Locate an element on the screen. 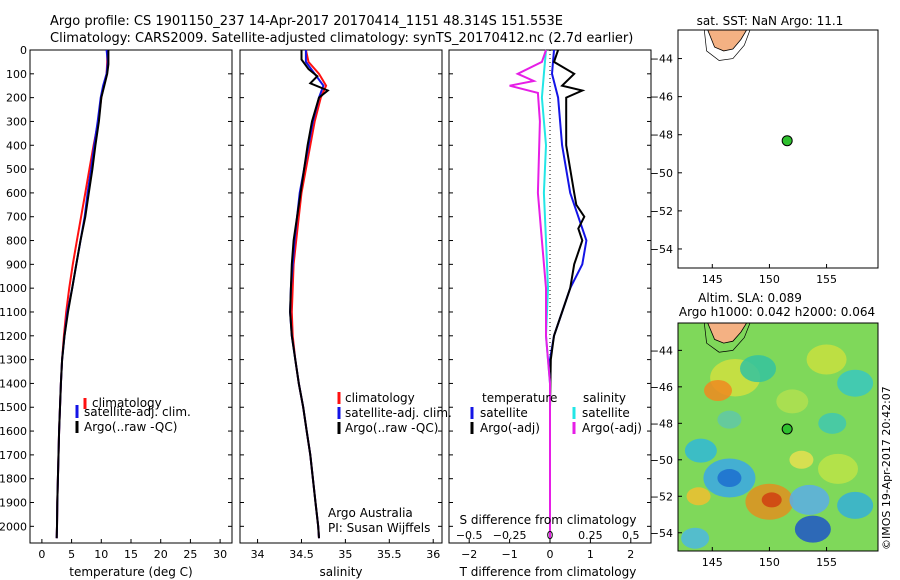  x-tick-label: 35.5 is located at coordinates (389, 554).